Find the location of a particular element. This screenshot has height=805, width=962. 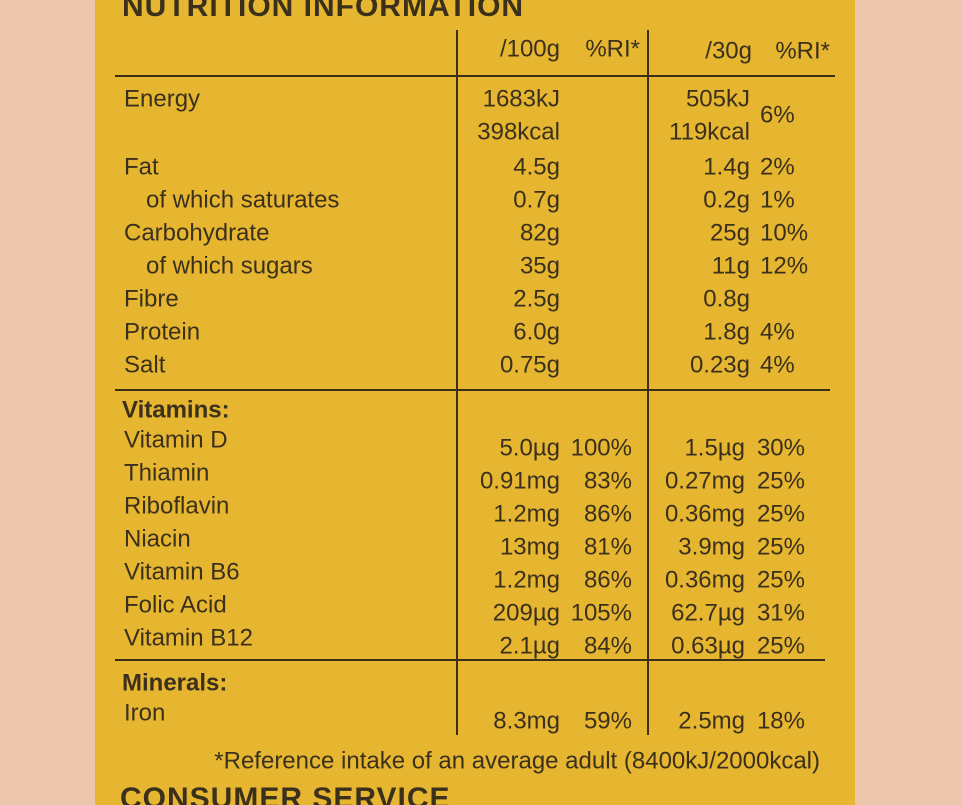

row-label: Vitamin D is located at coordinates (176, 439).